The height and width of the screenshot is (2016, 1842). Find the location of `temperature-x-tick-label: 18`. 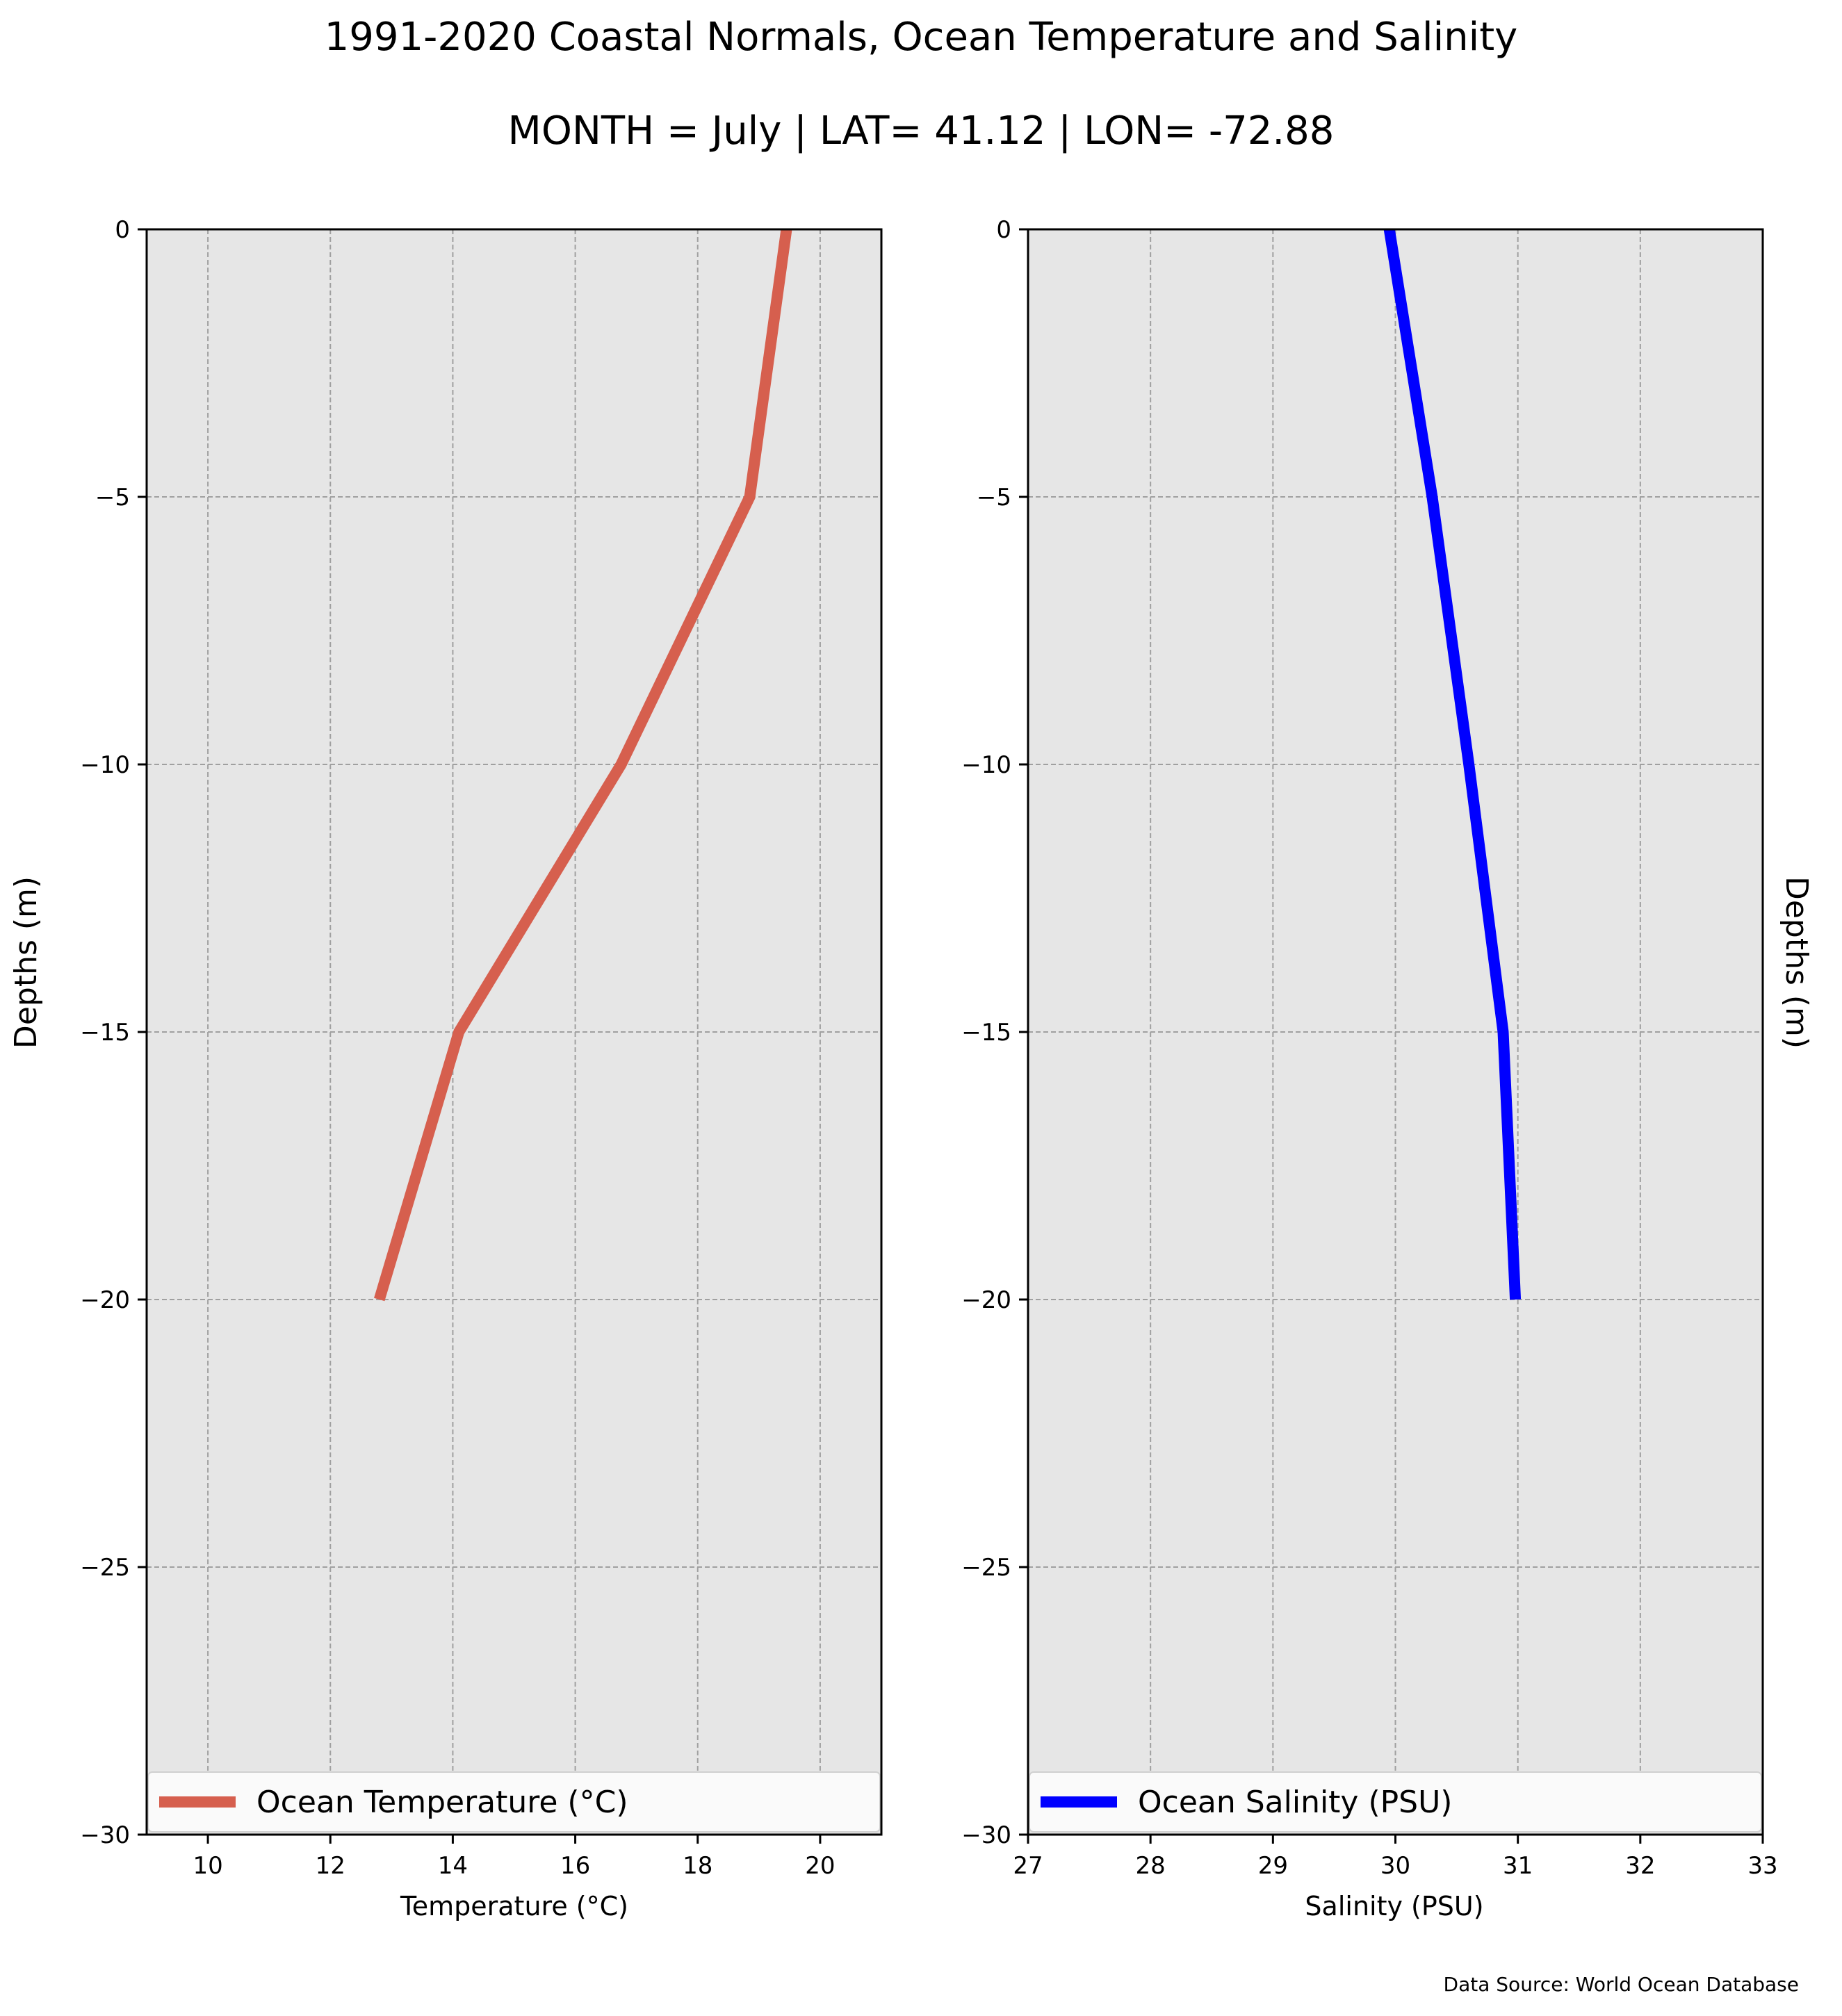

temperature-x-tick-label: 18 is located at coordinates (697, 1866).